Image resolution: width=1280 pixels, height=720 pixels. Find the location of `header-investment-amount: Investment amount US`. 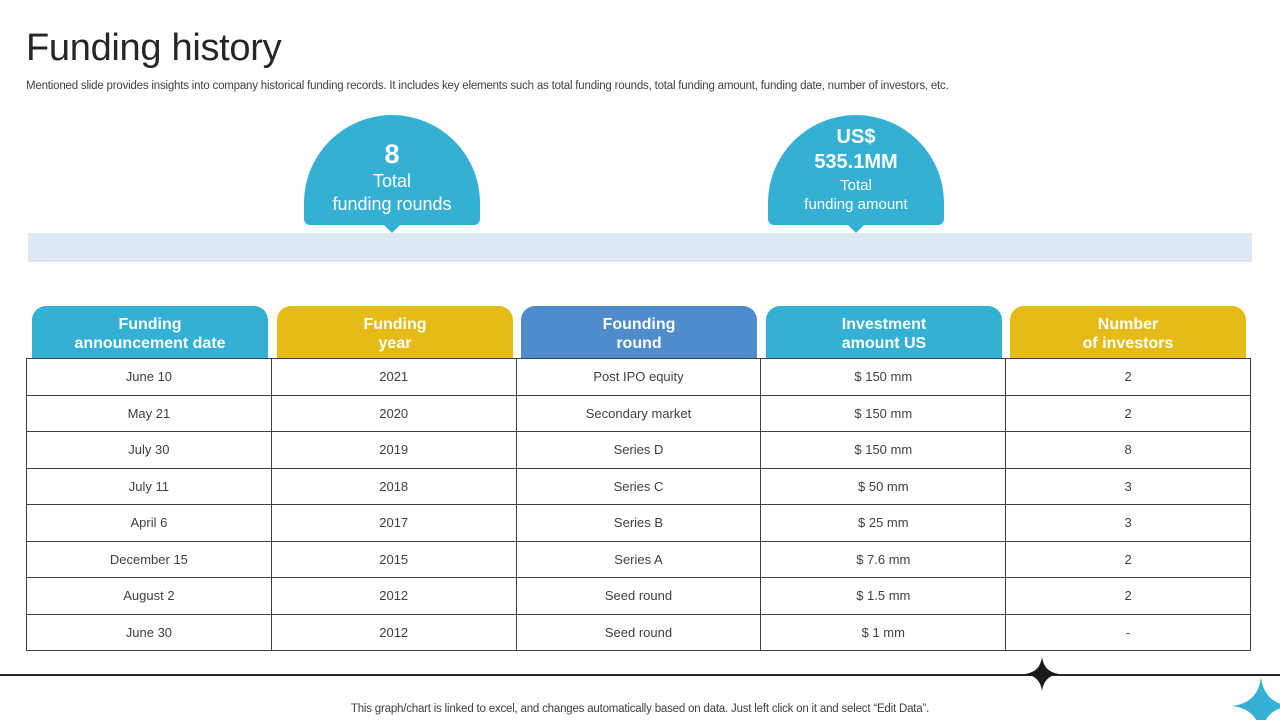

header-investment-amount: Investment amount US is located at coordinates (884, 332).